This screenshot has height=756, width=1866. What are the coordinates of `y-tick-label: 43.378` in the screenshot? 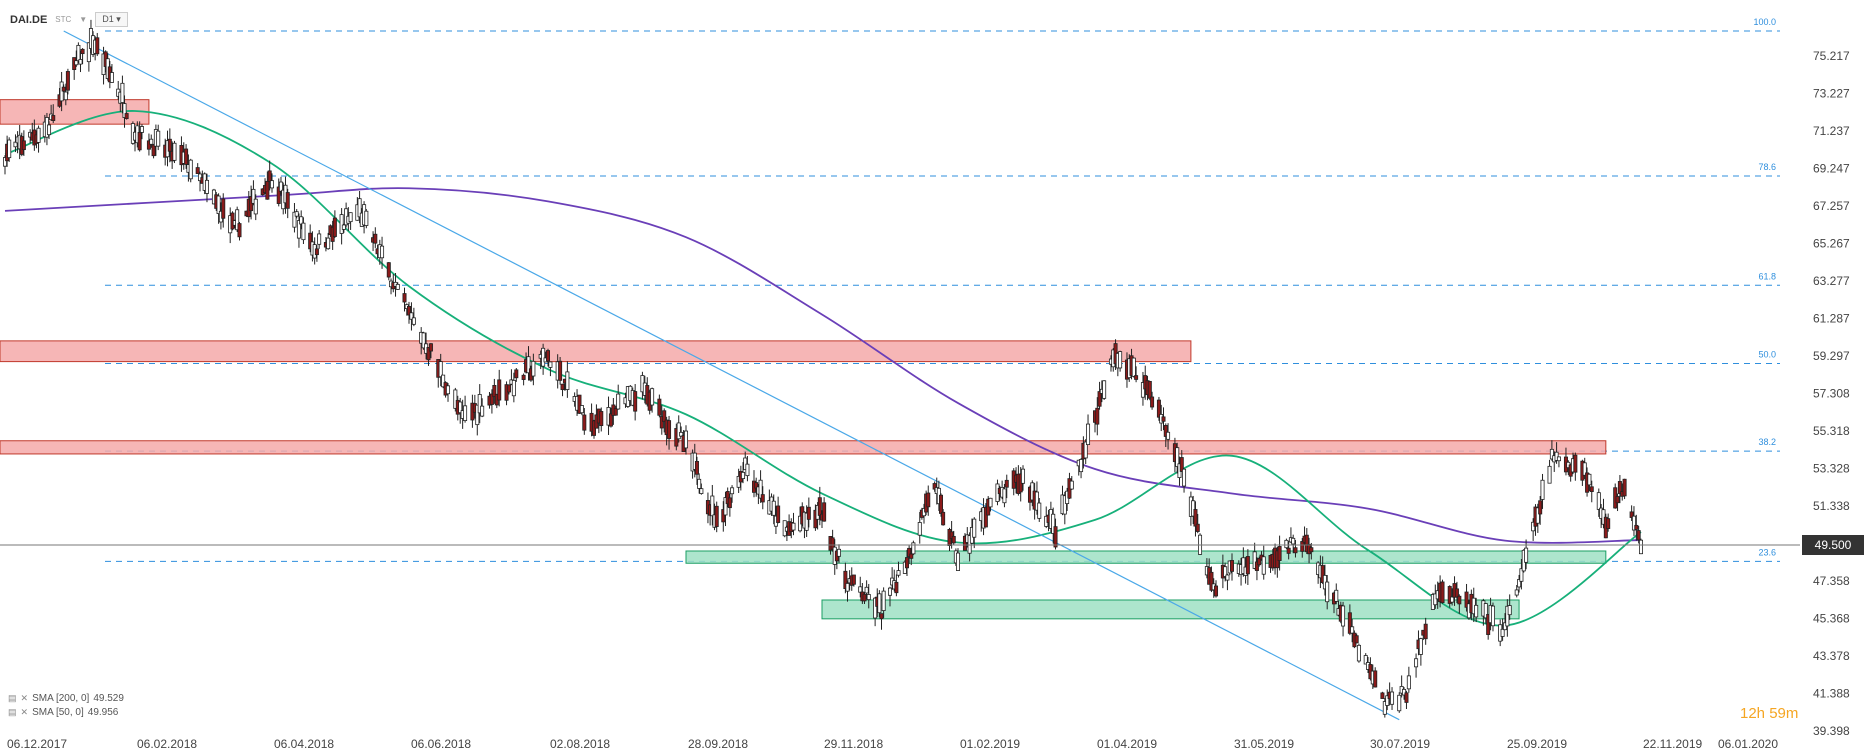 It's located at (1831, 656).